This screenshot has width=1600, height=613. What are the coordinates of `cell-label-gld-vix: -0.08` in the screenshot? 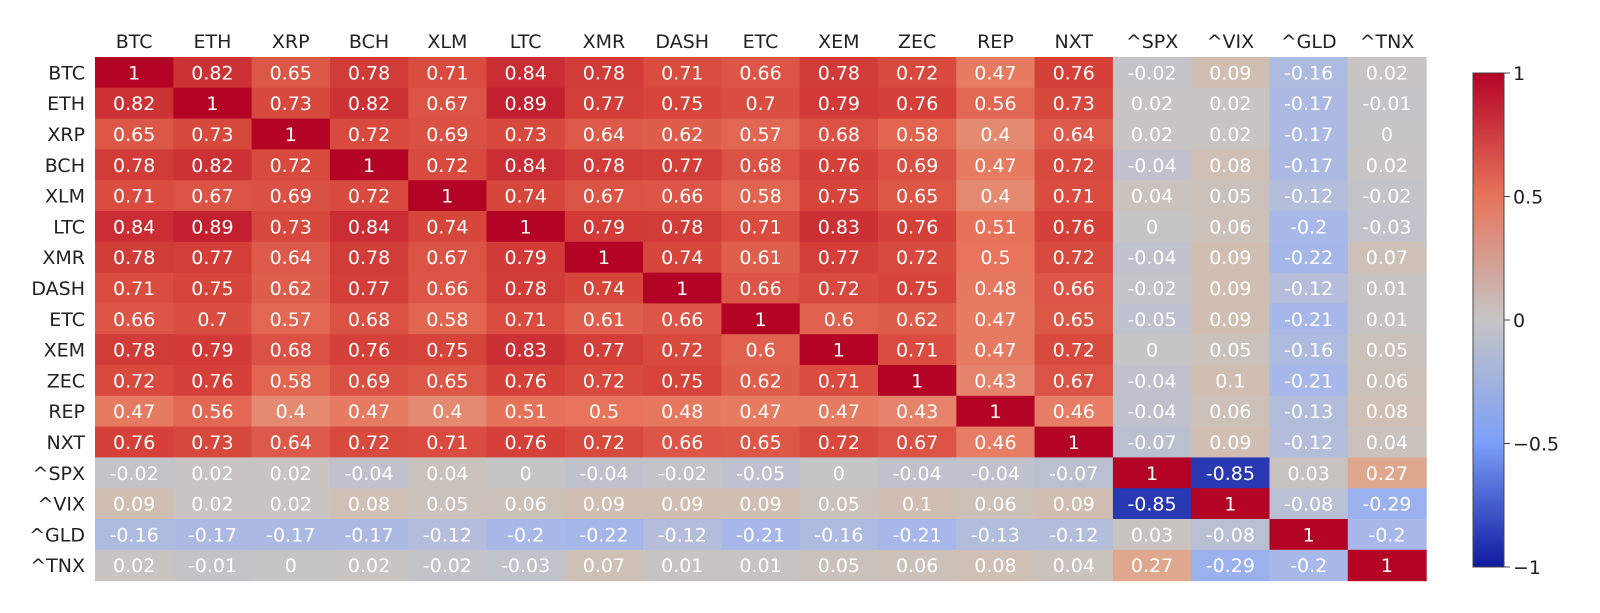 It's located at (1230, 535).